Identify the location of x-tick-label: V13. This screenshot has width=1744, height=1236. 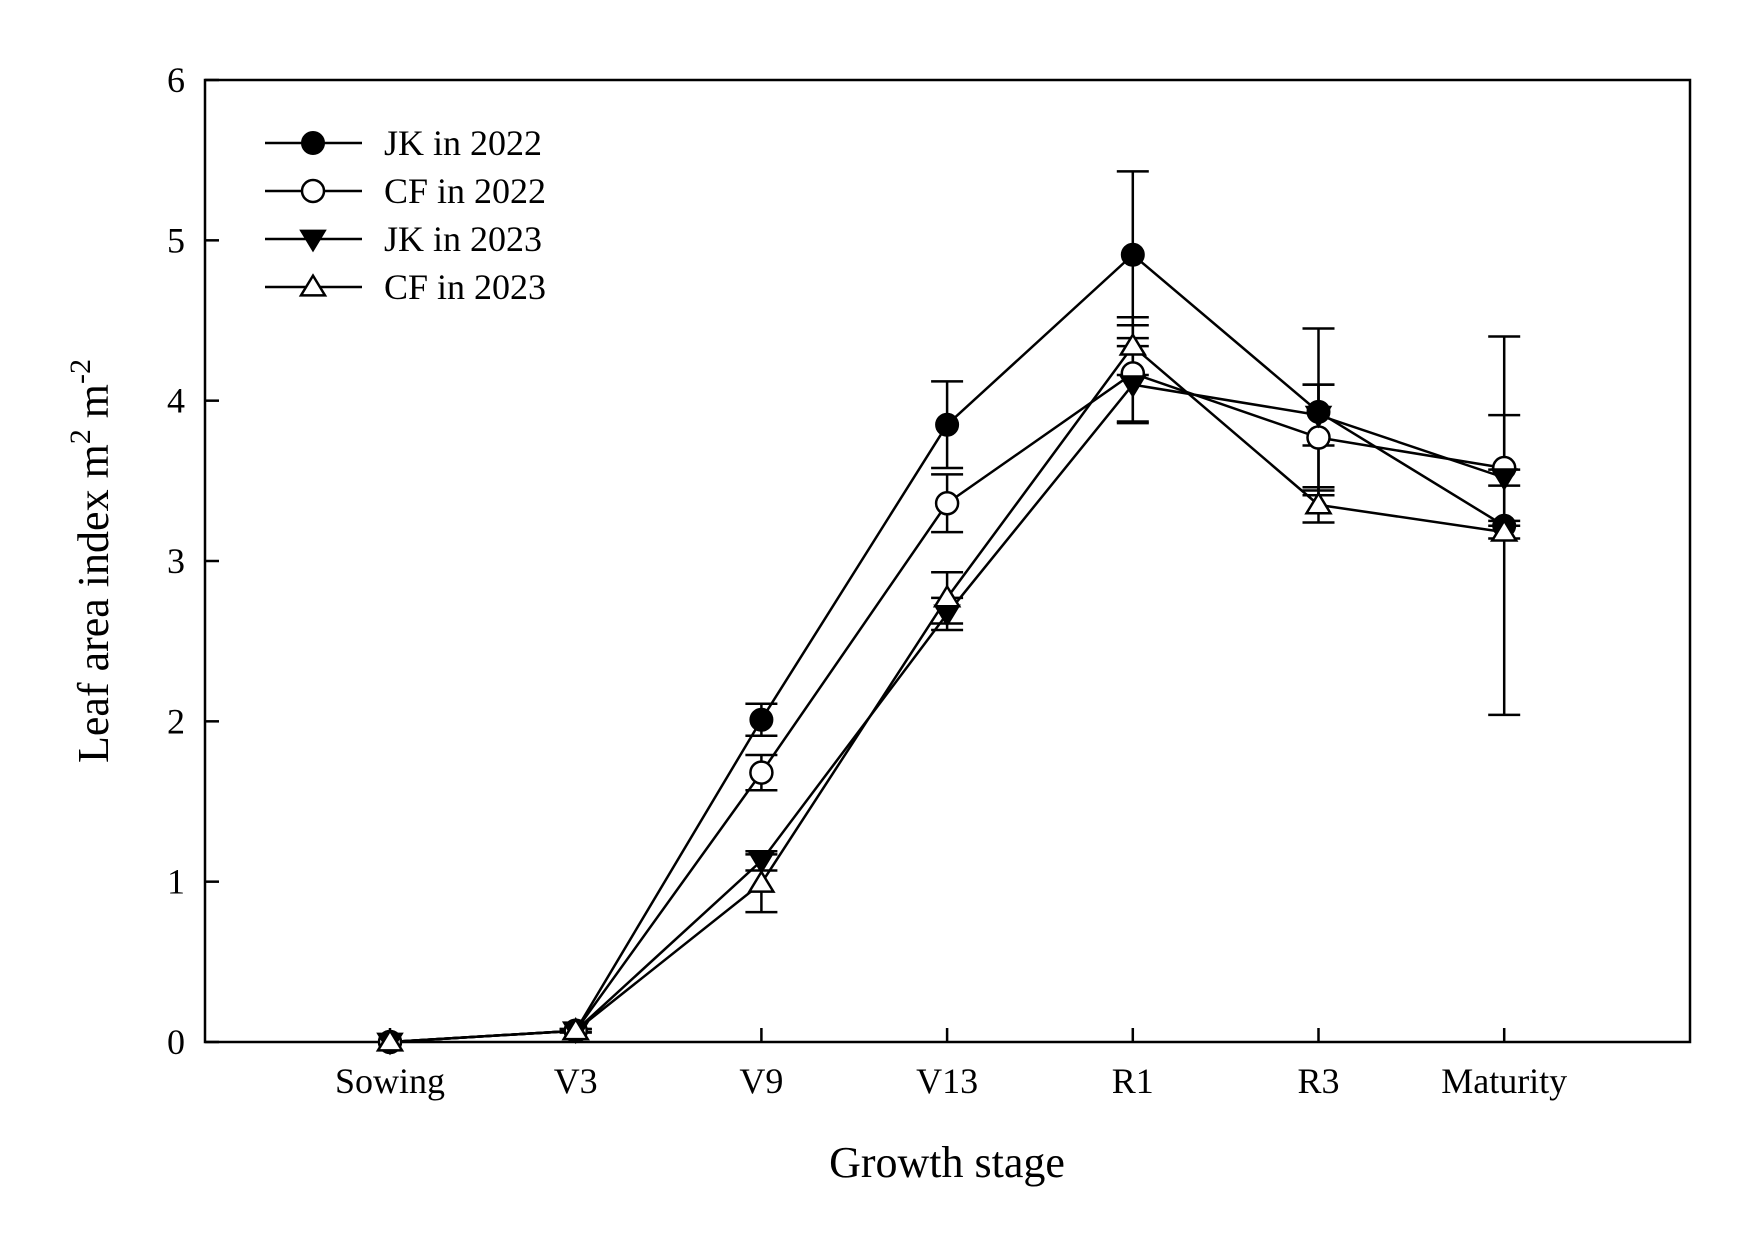
(947, 1081).